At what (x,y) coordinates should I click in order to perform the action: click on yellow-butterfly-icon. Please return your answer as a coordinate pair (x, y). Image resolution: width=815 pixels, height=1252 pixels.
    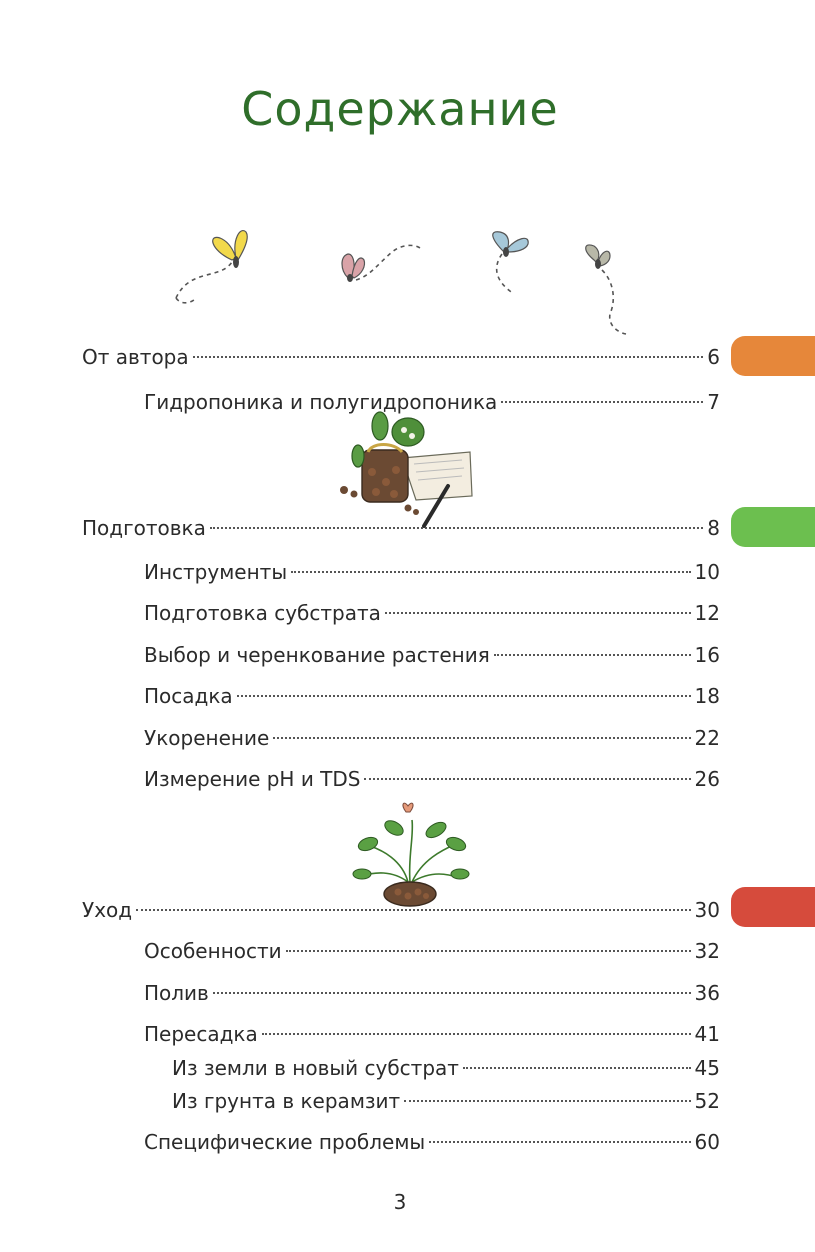
    Looking at the image, I should click on (211, 267).